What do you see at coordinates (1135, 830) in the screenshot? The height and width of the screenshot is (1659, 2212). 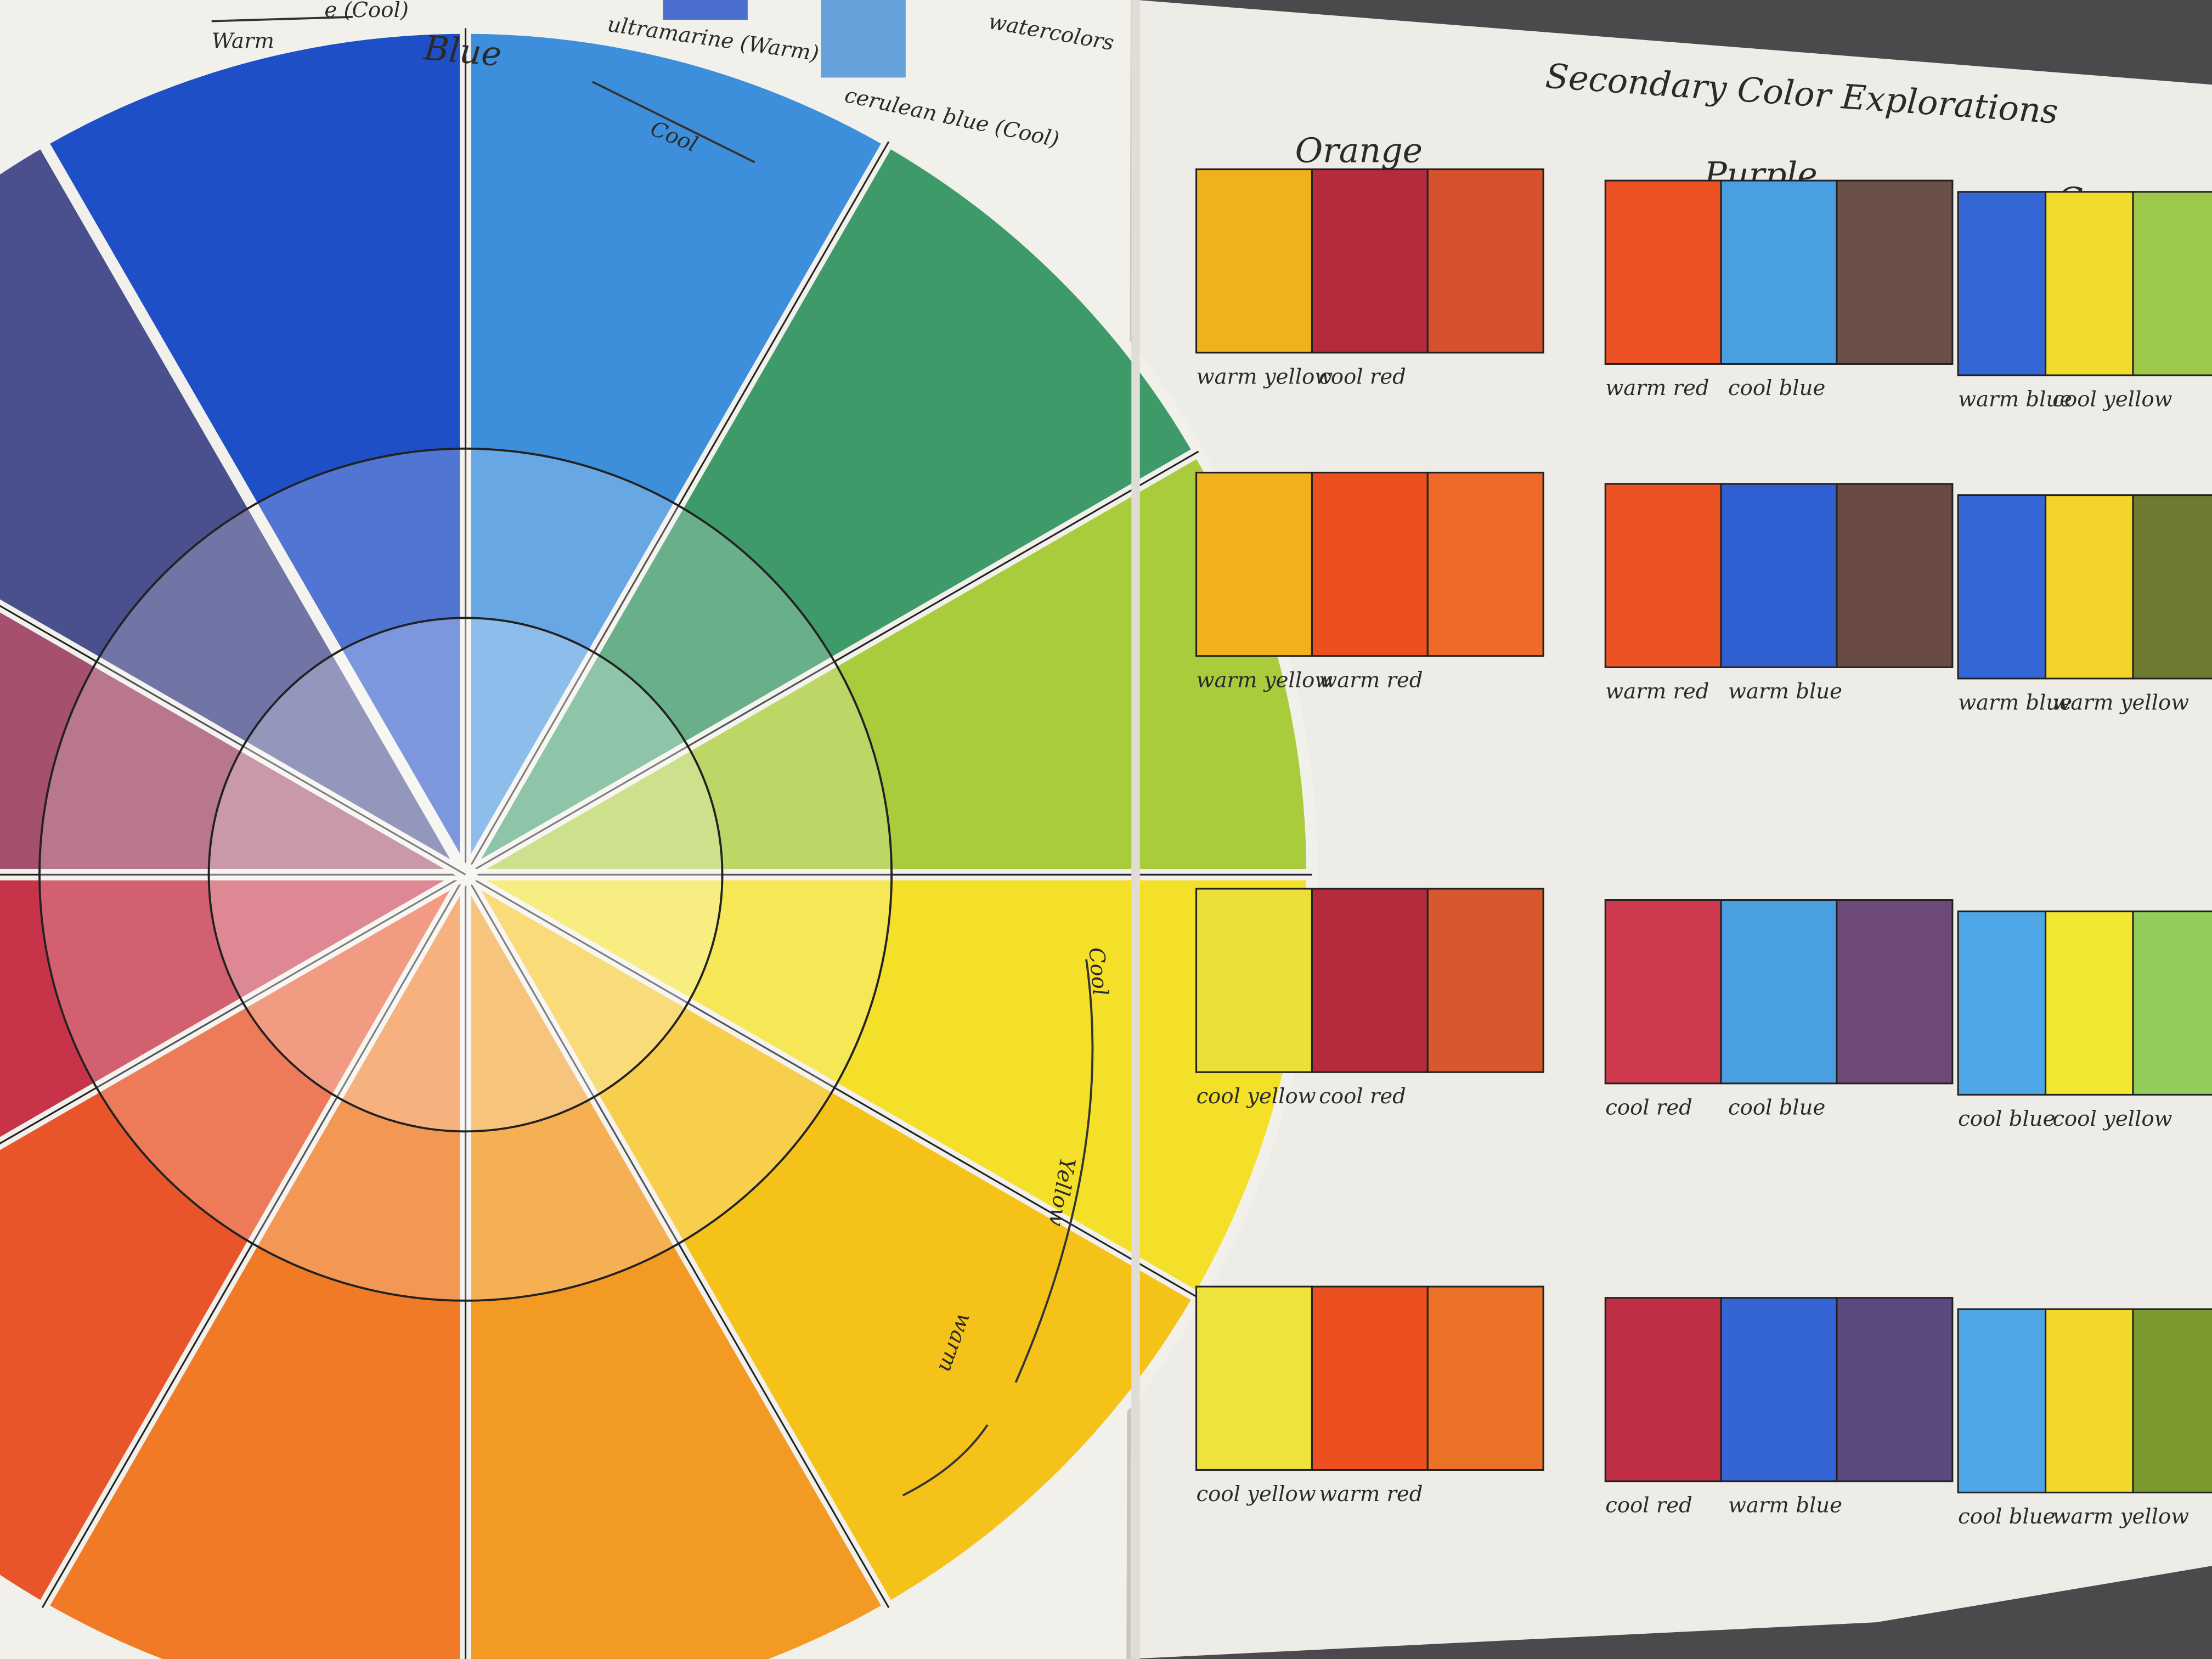 I see `page-cover` at bounding box center [1135, 830].